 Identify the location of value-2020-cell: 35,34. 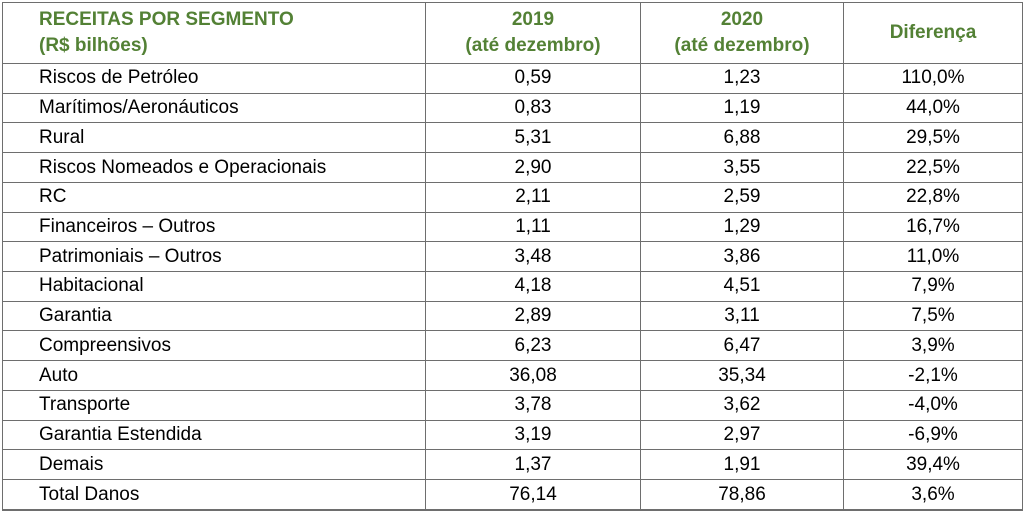
(742, 375).